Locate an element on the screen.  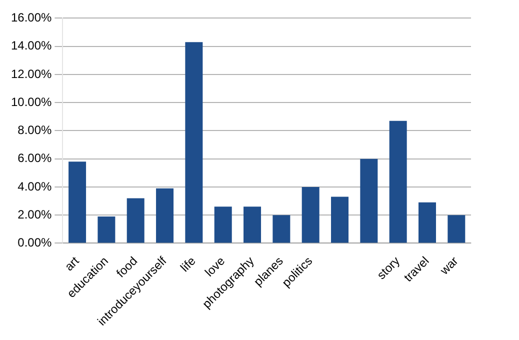
y-tick-label: 14.00% is located at coordinates (31, 45).